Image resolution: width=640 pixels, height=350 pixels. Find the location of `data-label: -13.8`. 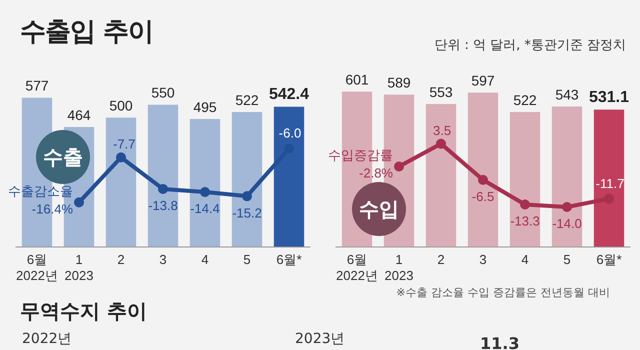

data-label: -13.8 is located at coordinates (163, 206).